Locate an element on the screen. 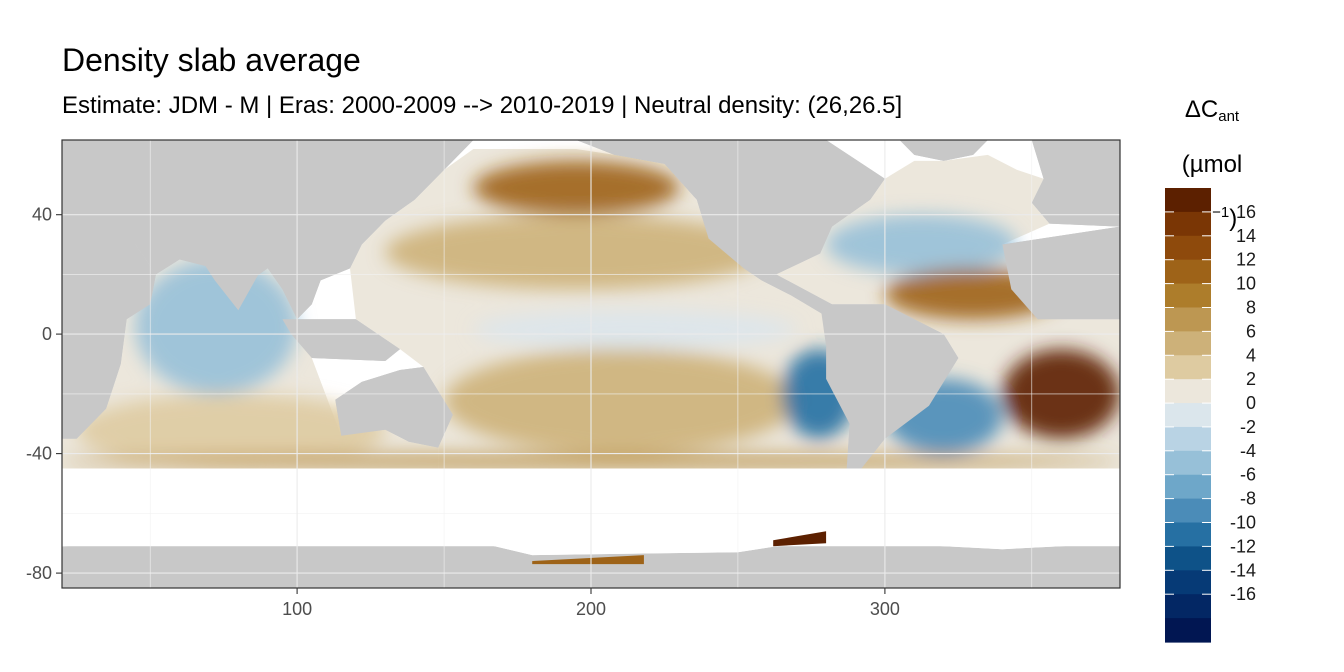 This screenshot has height=672, width=1344. region-indian-ocean-north is located at coordinates (216, 326).